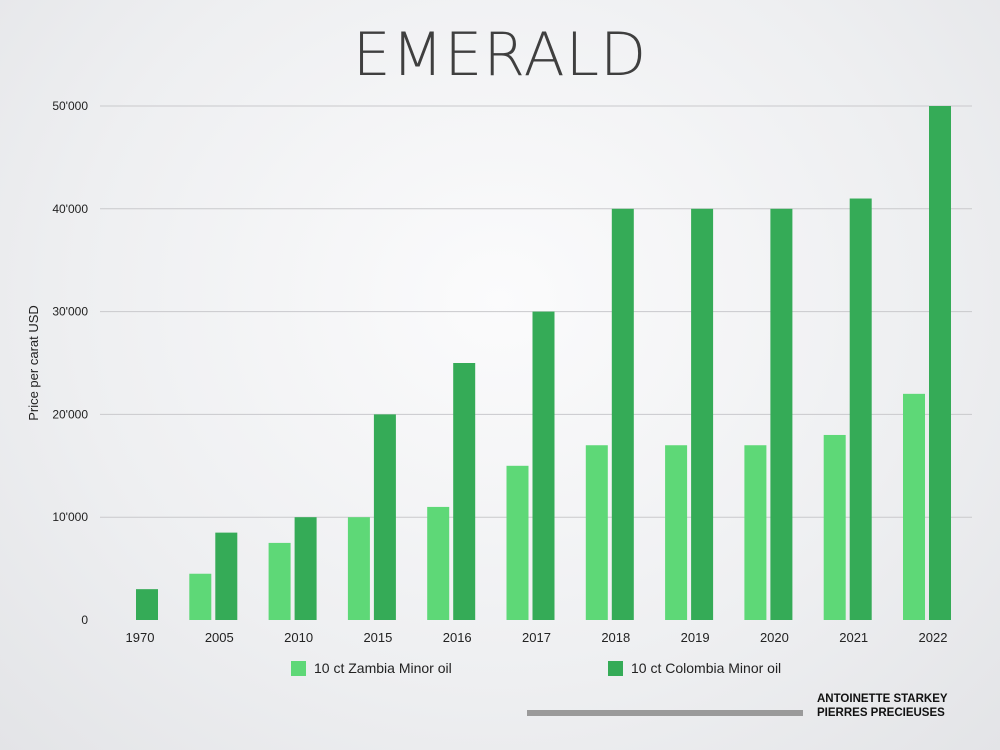 The width and height of the screenshot is (1000, 750). What do you see at coordinates (860, 409) in the screenshot?
I see `bar-colombia-2021` at bounding box center [860, 409].